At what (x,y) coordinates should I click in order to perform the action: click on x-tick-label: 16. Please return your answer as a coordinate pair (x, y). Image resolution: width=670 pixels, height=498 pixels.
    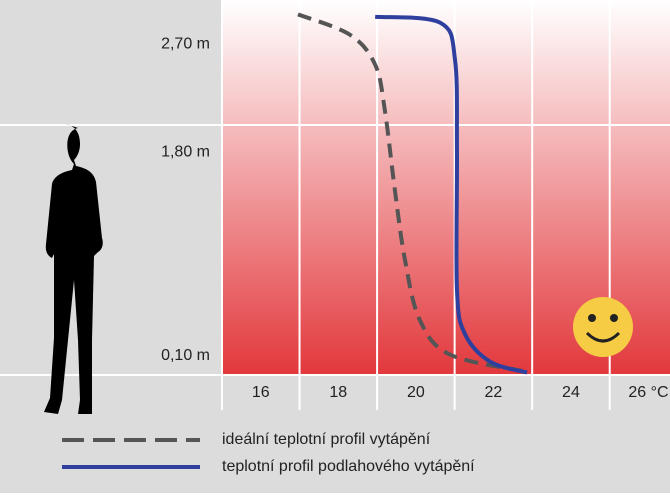
    Looking at the image, I should click on (261, 392).